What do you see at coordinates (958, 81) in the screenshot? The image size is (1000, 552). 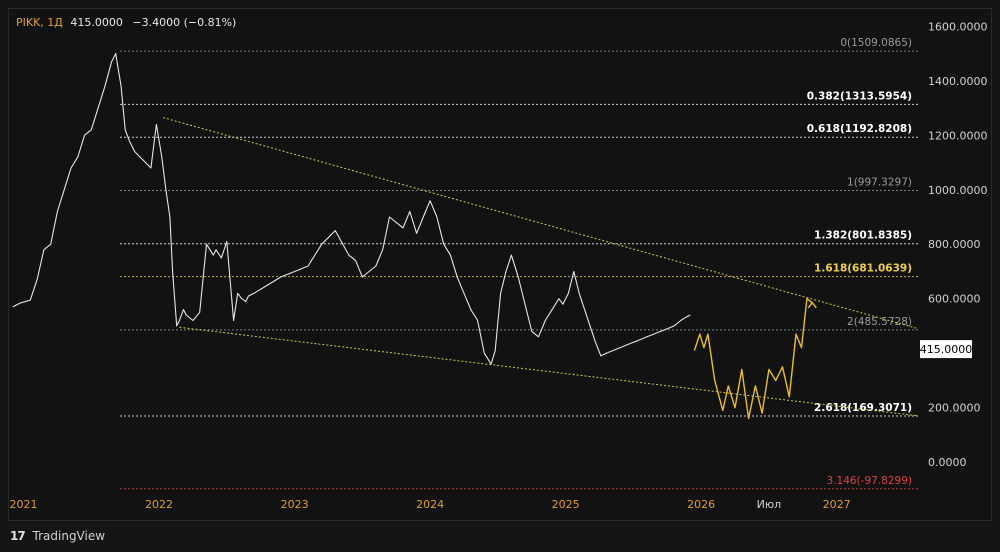 I see `y-tick-label-1: 1400.0000` at bounding box center [958, 81].